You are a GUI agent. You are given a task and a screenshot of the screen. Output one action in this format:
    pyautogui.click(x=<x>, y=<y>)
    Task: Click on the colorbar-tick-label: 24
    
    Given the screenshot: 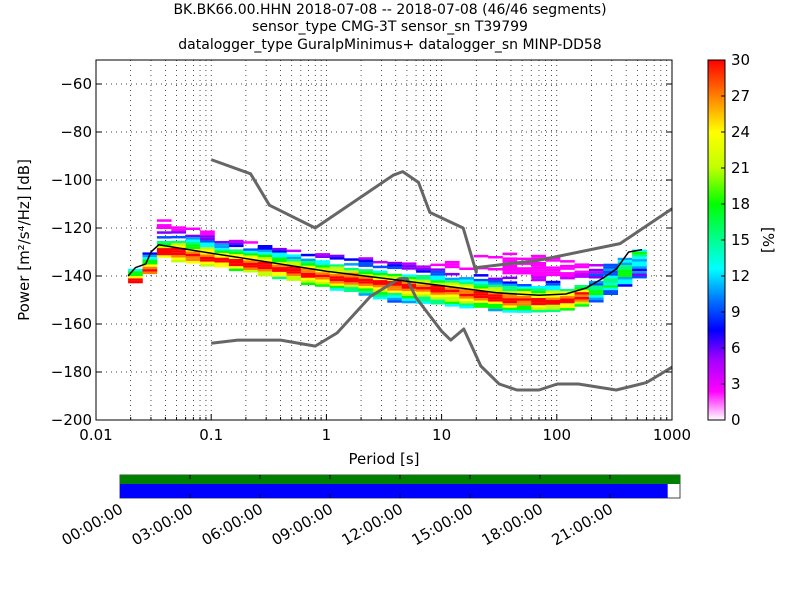 What is the action you would take?
    pyautogui.click(x=740, y=132)
    